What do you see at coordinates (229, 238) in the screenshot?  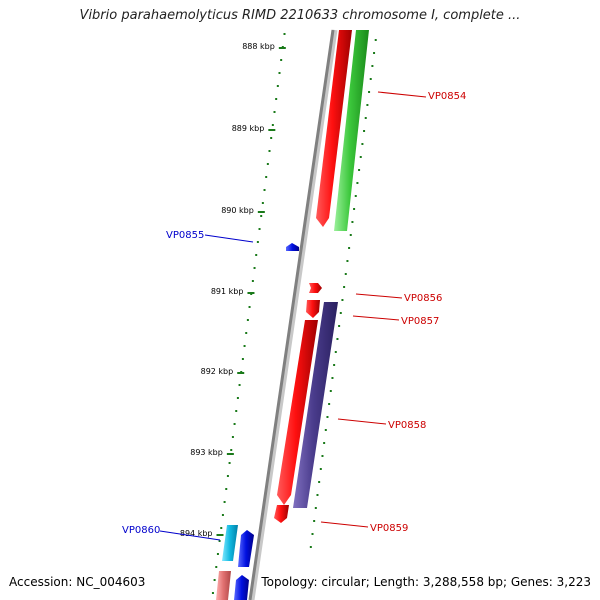 I see `callout-vp0855` at bounding box center [229, 238].